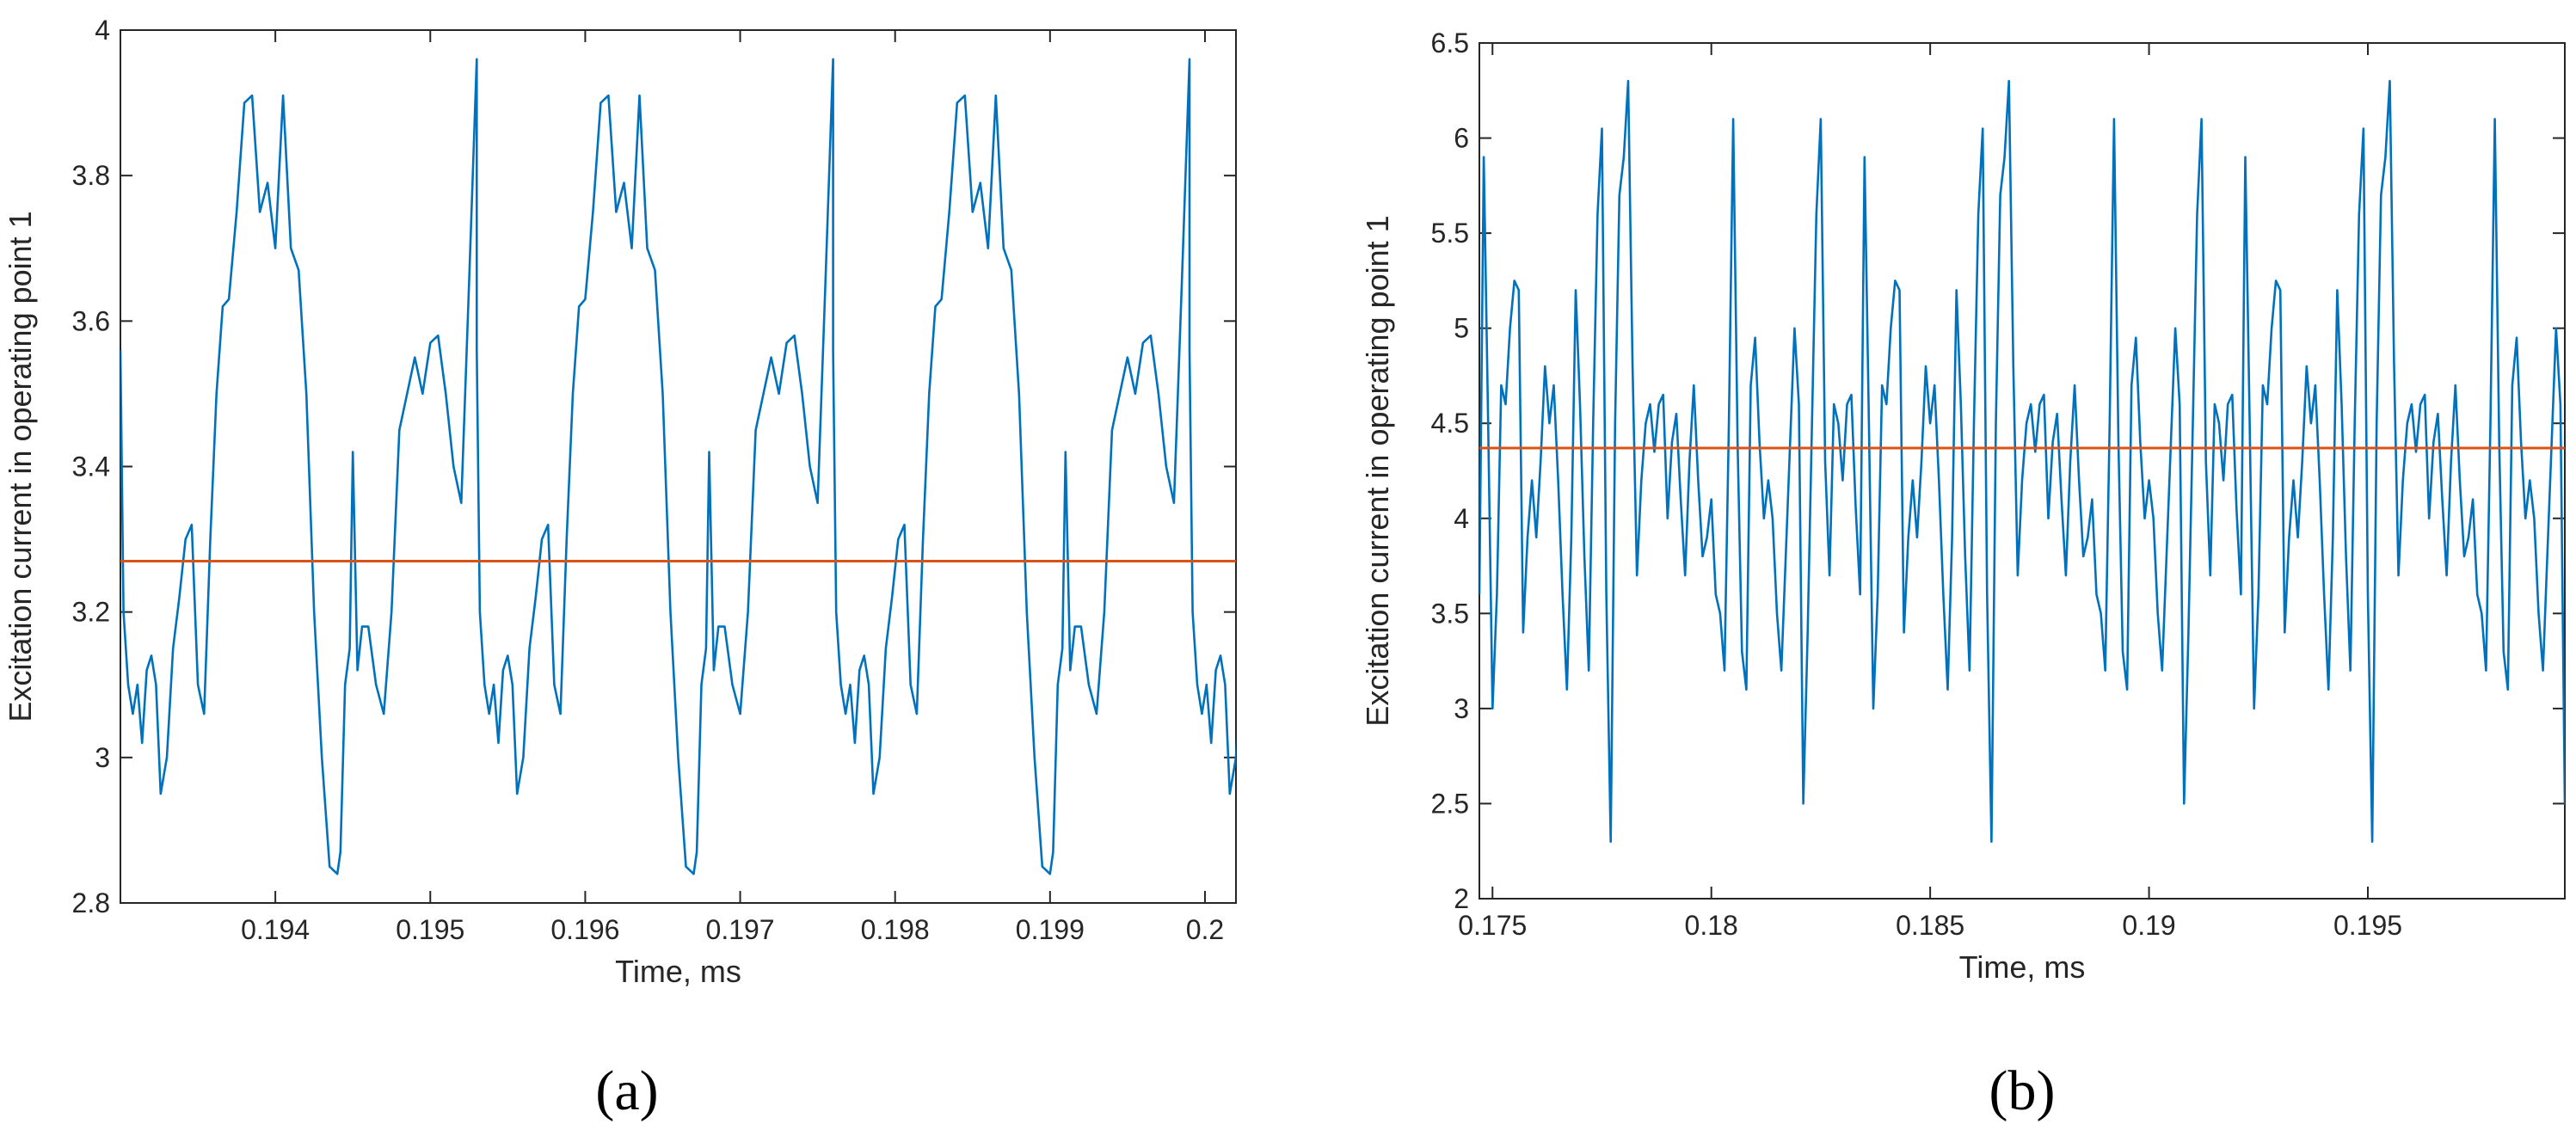  Describe the element at coordinates (1450, 613) in the screenshot. I see `chart-1-ytick-label: 3.5` at that location.